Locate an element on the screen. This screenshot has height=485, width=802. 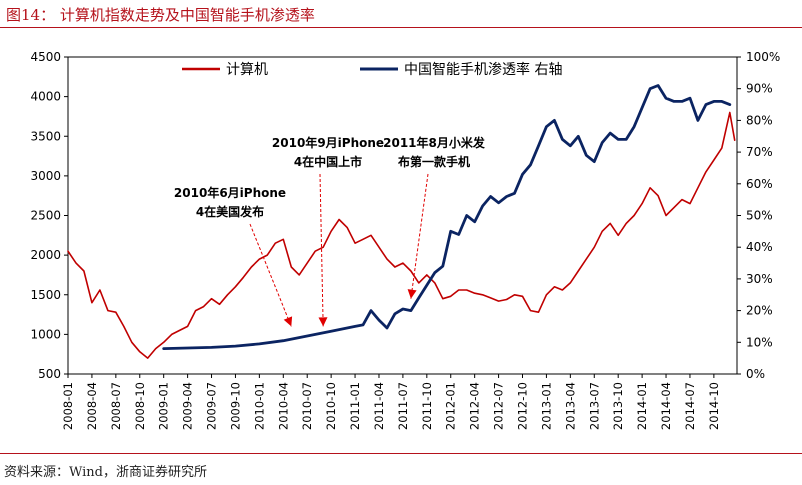
y-left-tick-label: 4500 is located at coordinates (45, 57).